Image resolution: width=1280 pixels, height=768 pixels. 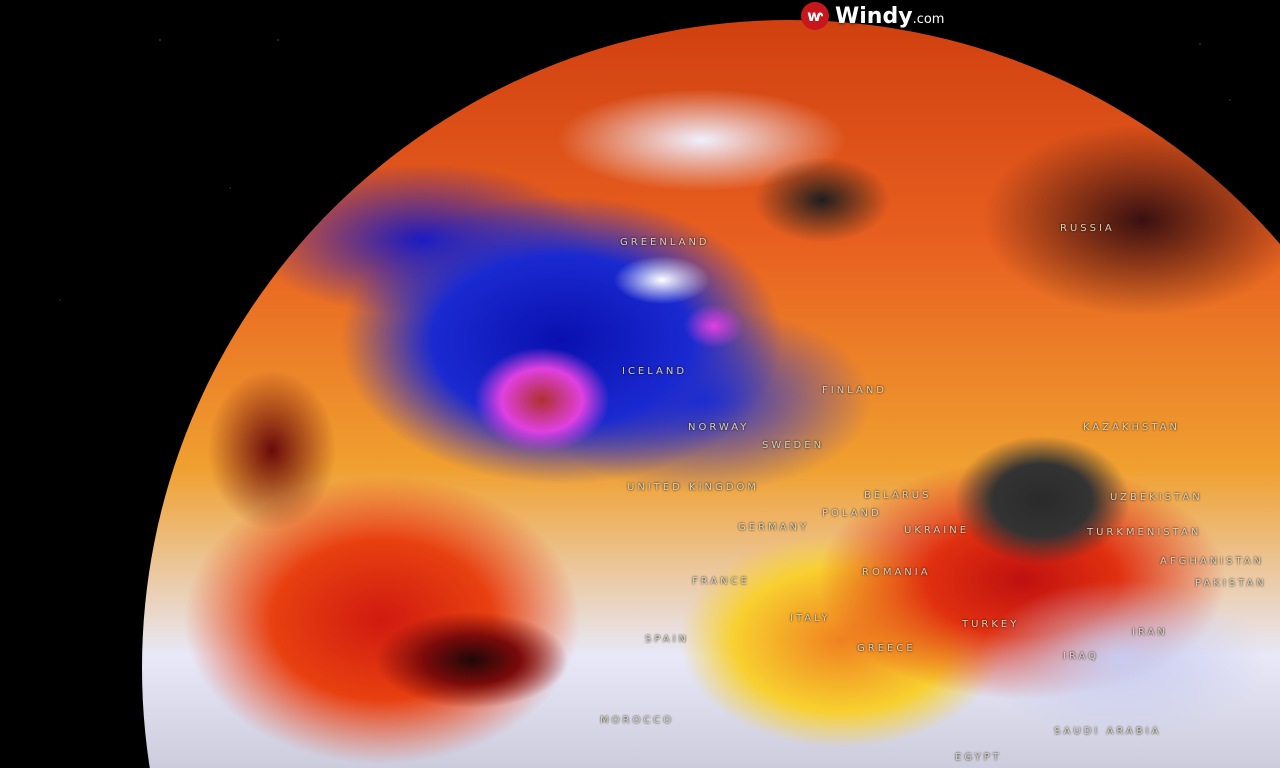 What do you see at coordinates (1081, 656) in the screenshot?
I see `label-iraq: IRAQ` at bounding box center [1081, 656].